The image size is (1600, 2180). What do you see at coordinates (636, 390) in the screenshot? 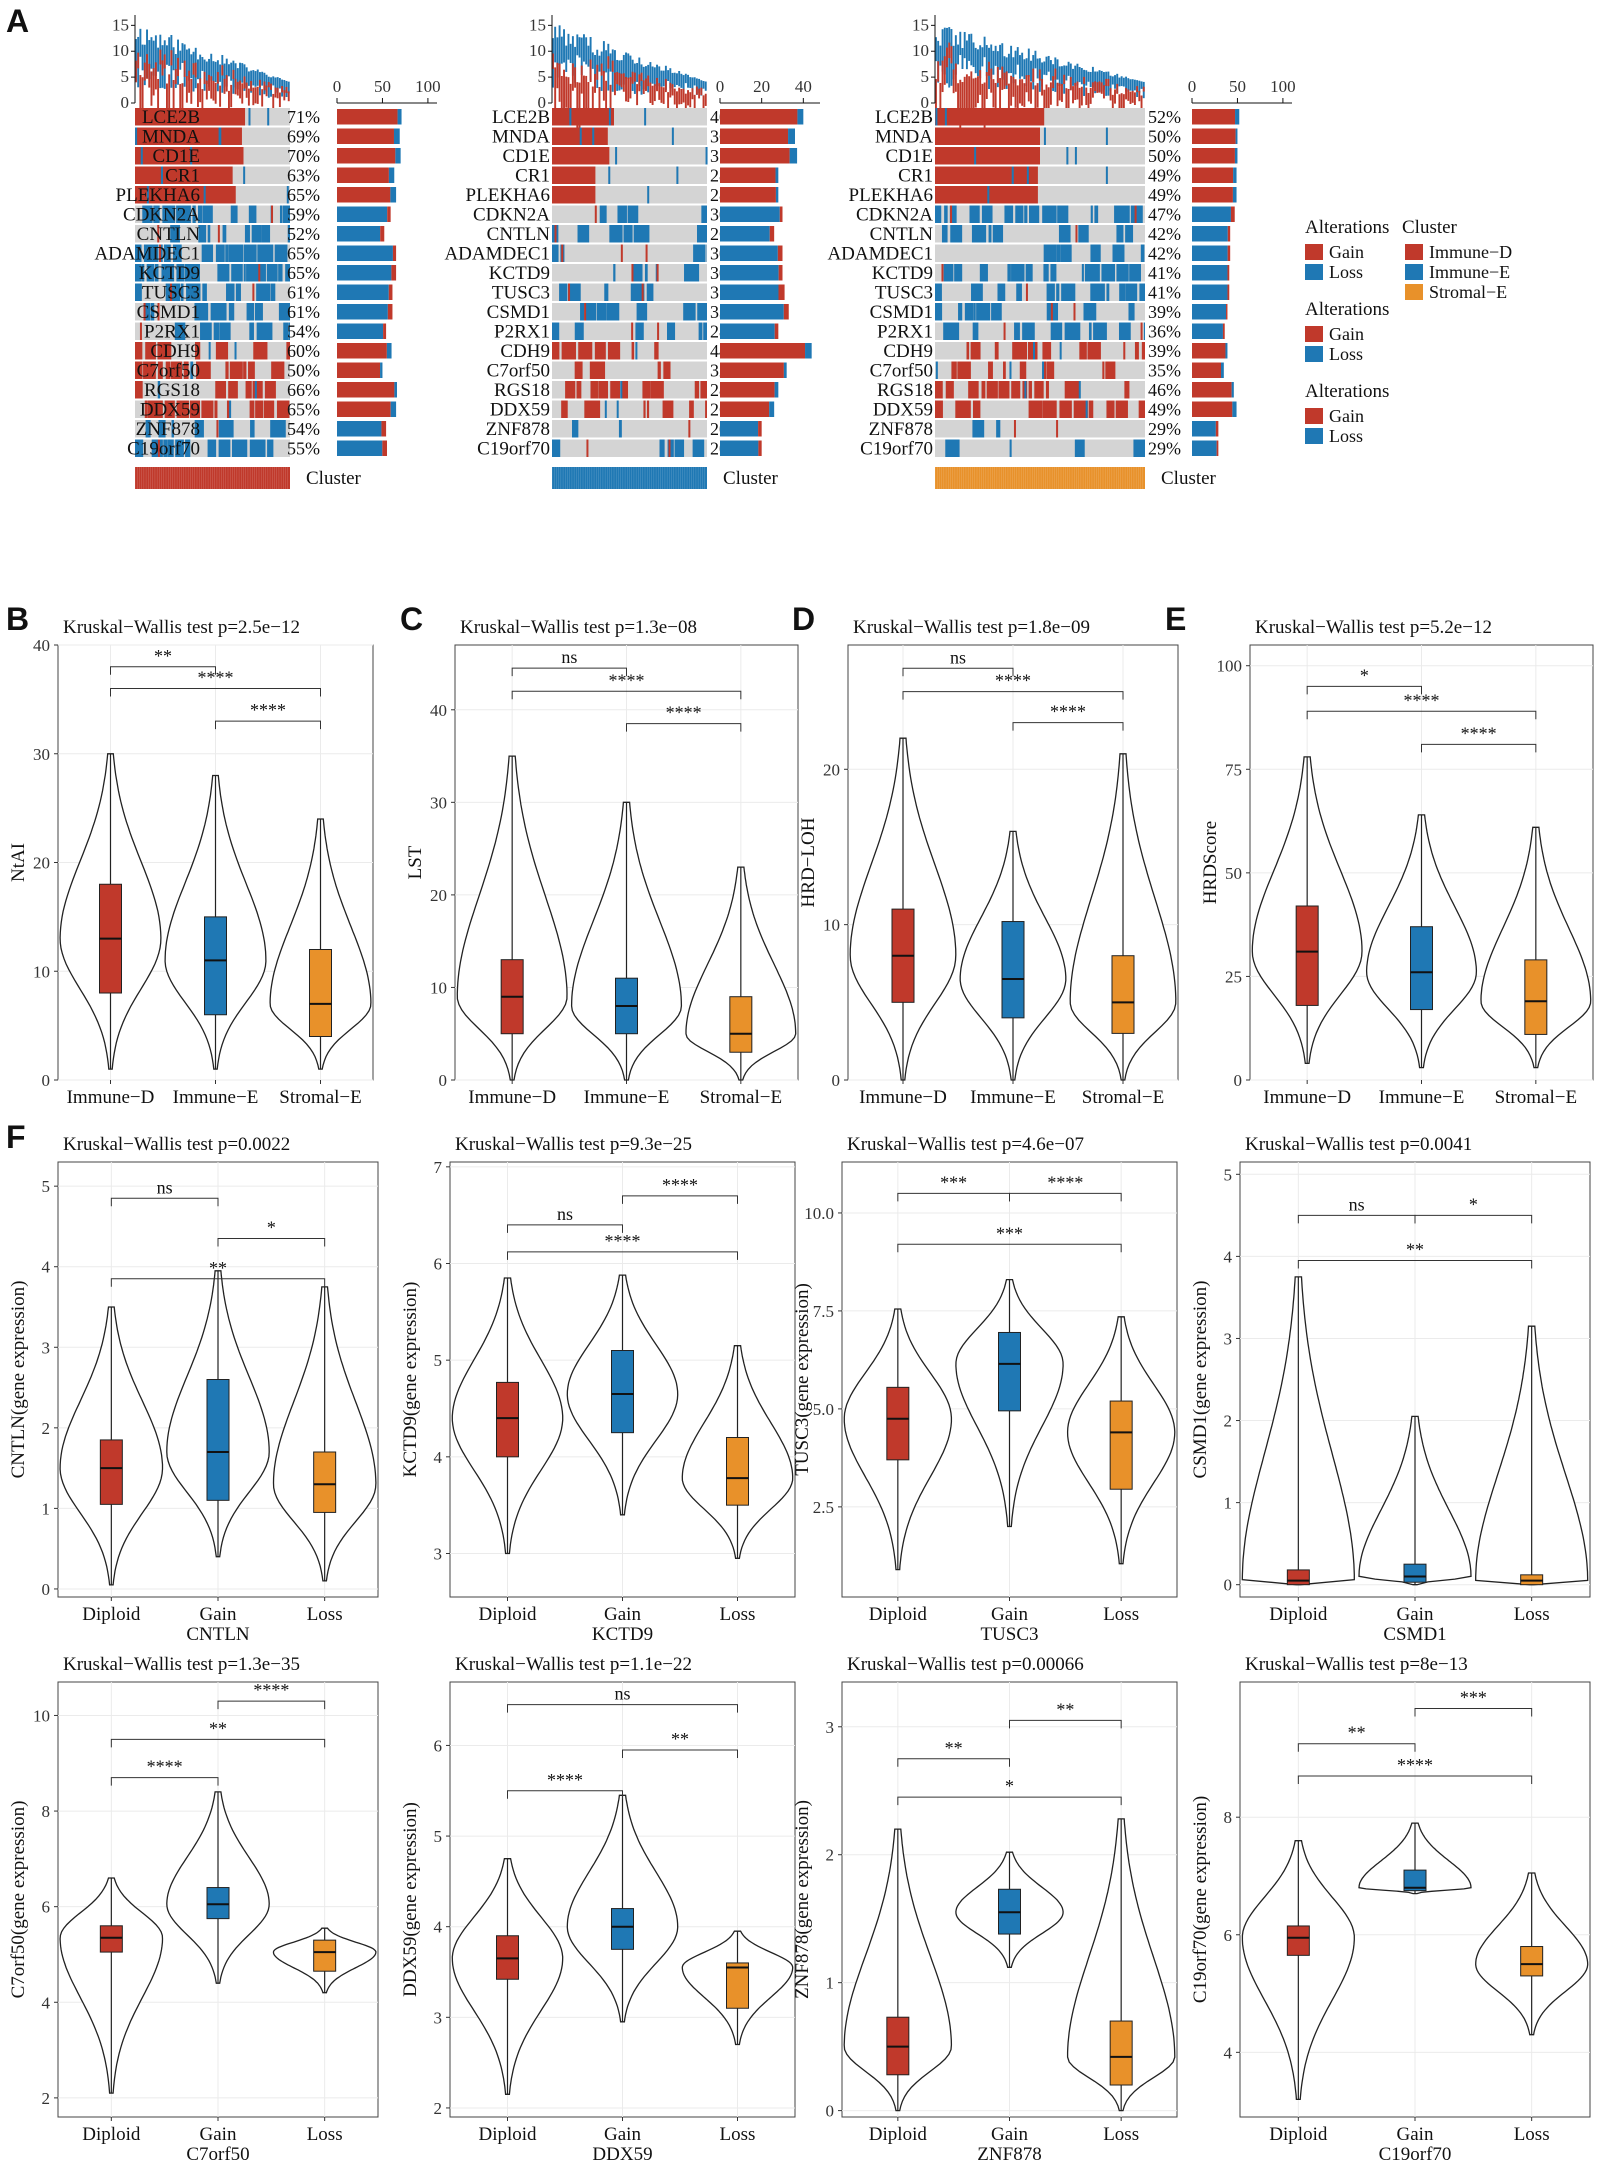
I see `oncoprint-row: RGS1828%` at bounding box center [636, 390].